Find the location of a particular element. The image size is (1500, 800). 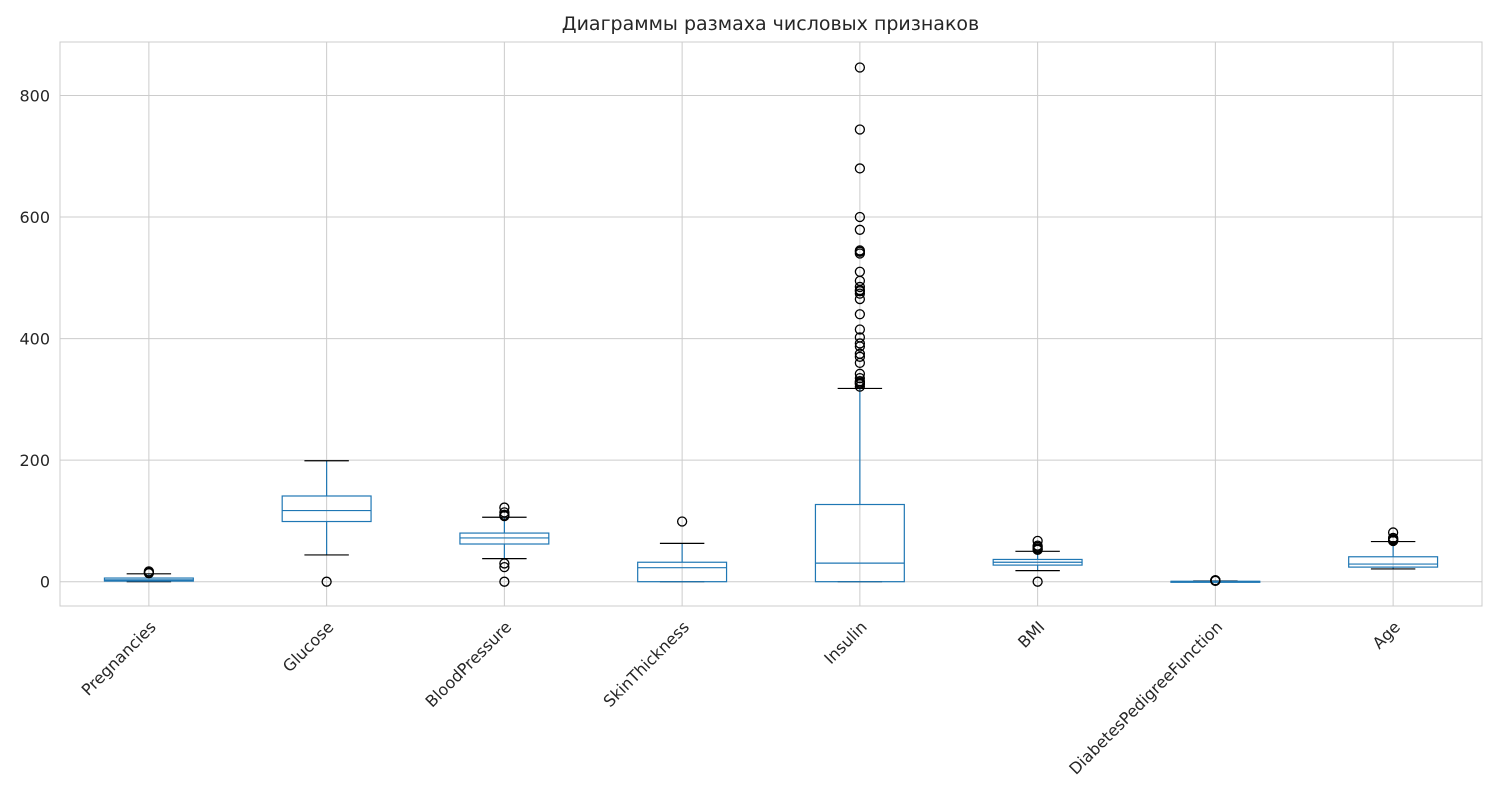

x-tick-label: Insulin is located at coordinates (845, 642).